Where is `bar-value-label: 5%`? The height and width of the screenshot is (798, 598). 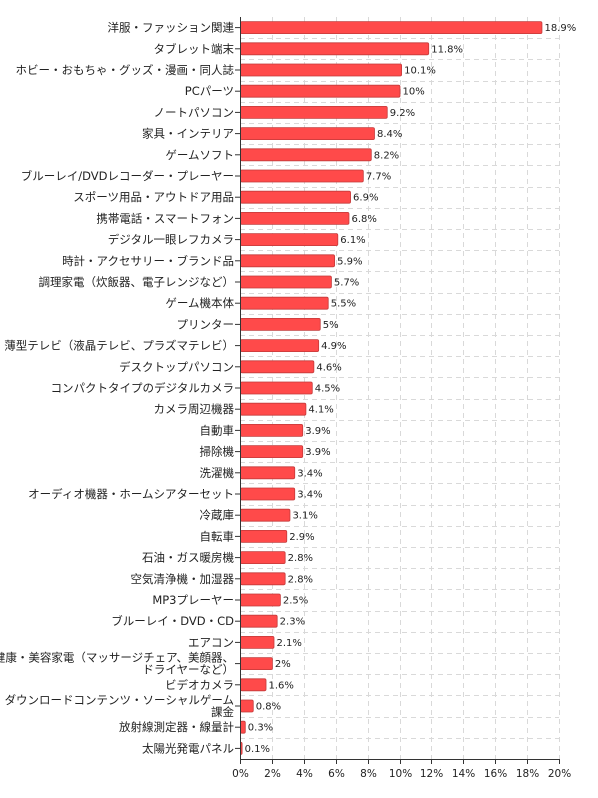
bar-value-label: 5% is located at coordinates (331, 325).